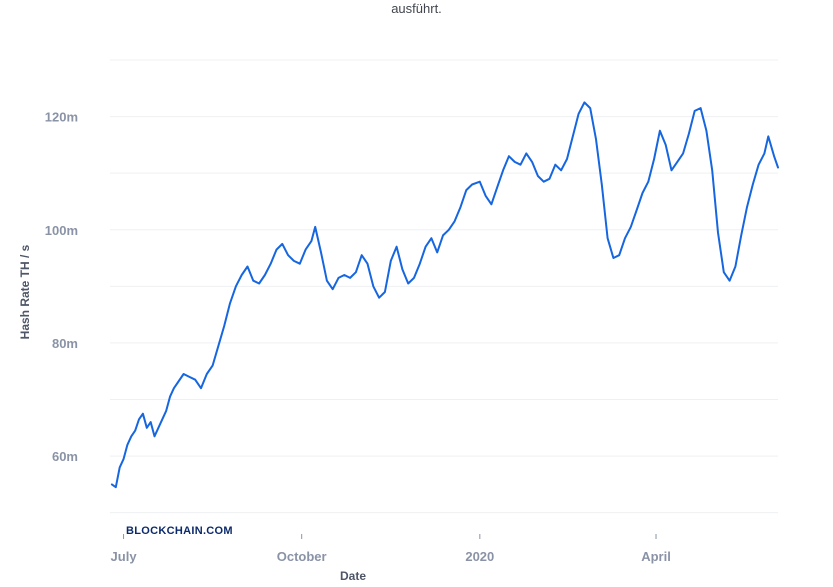  Describe the element at coordinates (416, 8) in the screenshot. I see `caption-text: ausführt.` at that location.